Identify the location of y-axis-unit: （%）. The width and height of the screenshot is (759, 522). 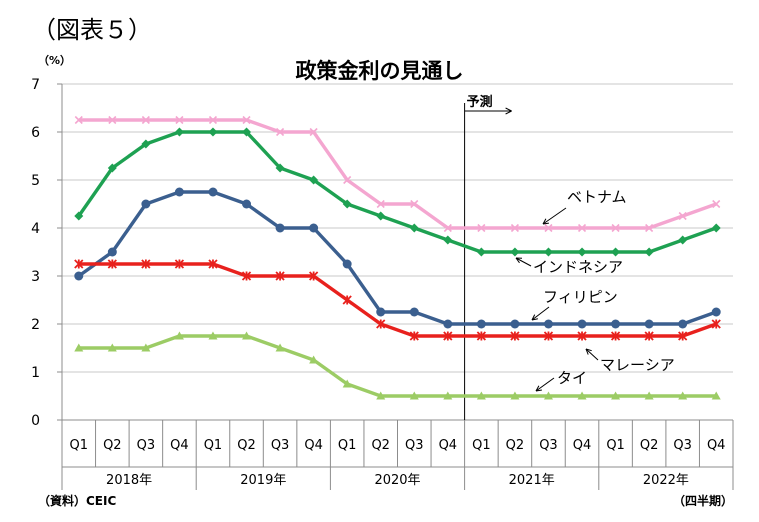
(55, 60).